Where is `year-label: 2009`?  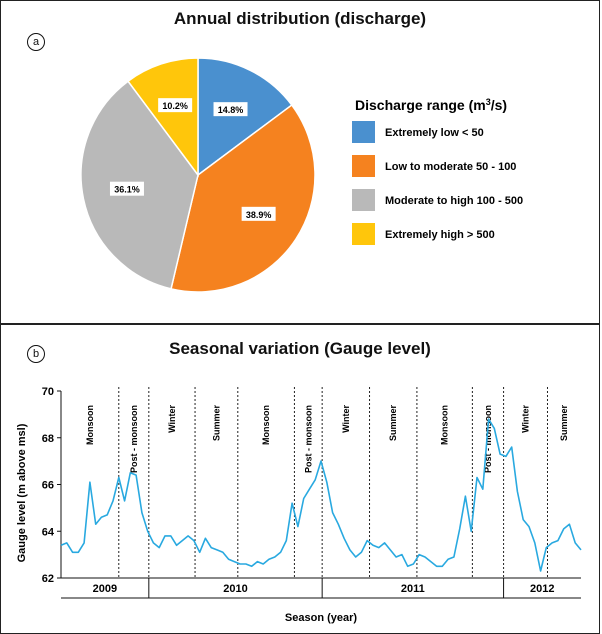
year-label: 2009 is located at coordinates (105, 589).